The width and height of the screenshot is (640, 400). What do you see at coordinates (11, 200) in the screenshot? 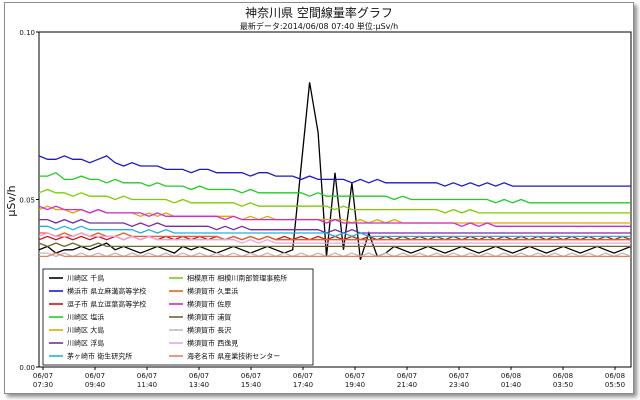
I see `y-axis-label: μSv/h` at bounding box center [11, 200].